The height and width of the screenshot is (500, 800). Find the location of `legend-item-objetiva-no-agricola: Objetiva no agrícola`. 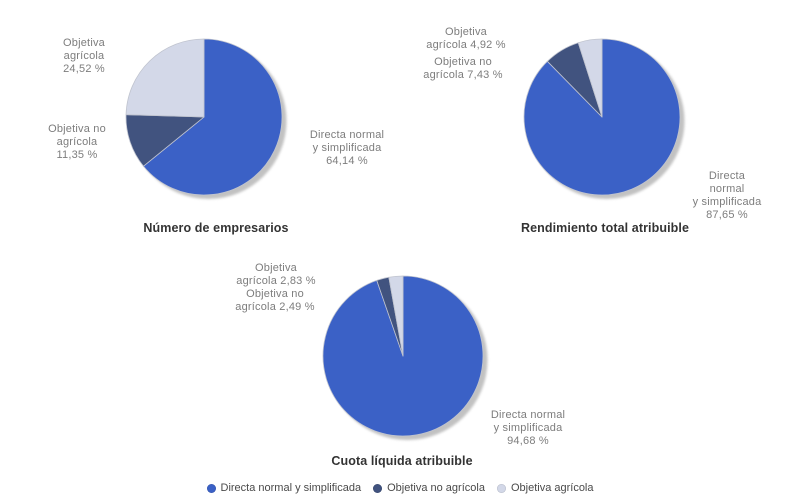

legend-item-objetiva-no-agricola: Objetiva no agrícola is located at coordinates (429, 488).